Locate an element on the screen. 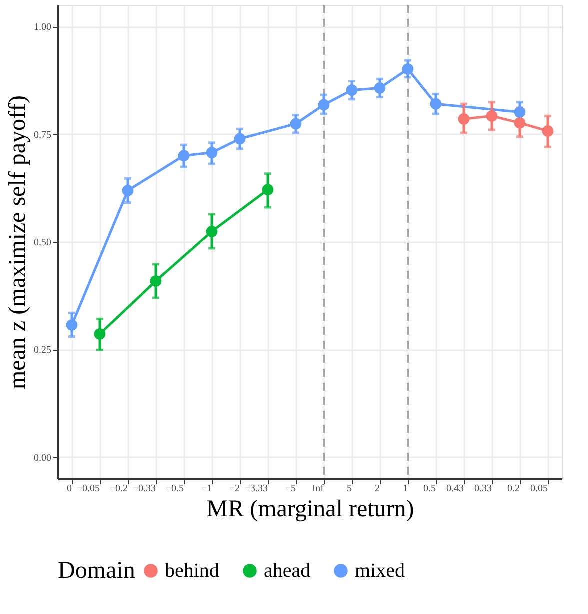 This screenshot has width=588, height=614. x-tick-label: 0.05 is located at coordinates (539, 489).